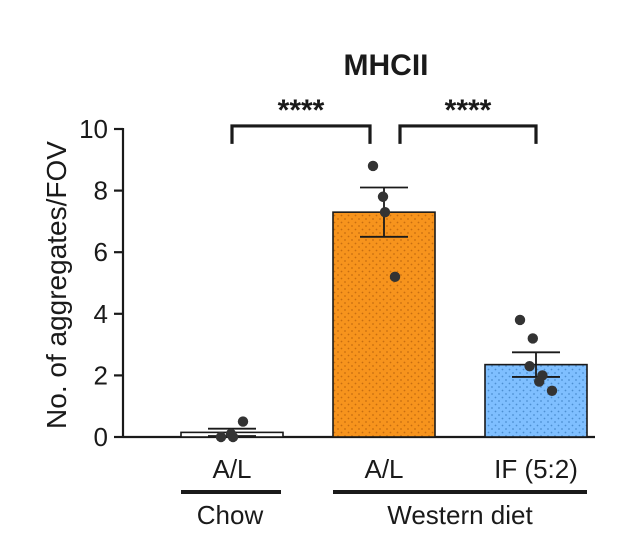  Describe the element at coordinates (101, 191) in the screenshot. I see `y-tick-label-4: 8` at that location.